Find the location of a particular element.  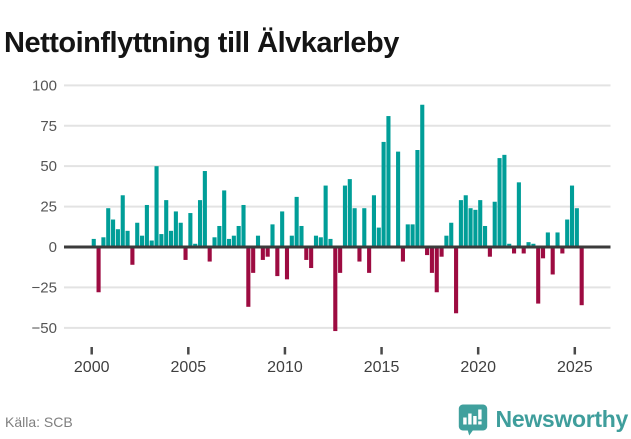

y-tick-label: 25 is located at coordinates (48, 207).